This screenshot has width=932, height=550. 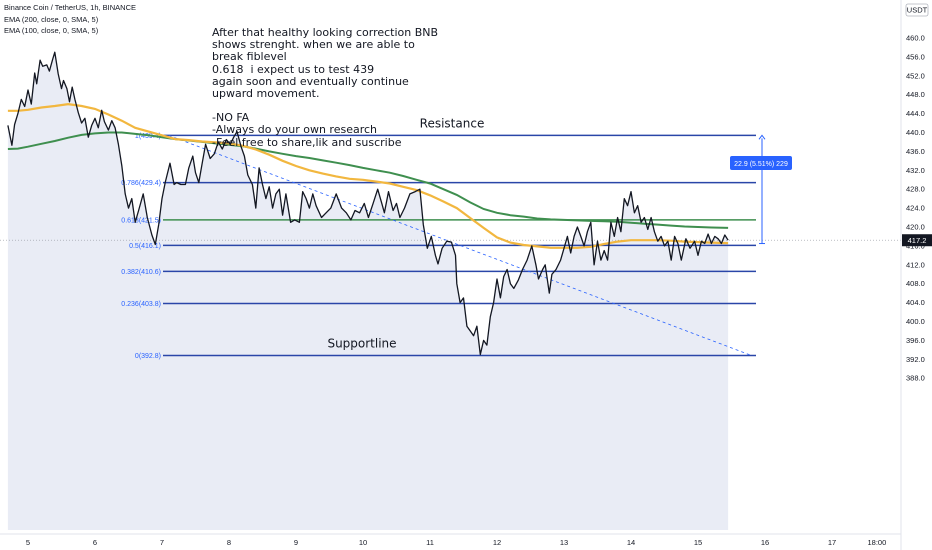 I want to click on resistance-label: Resistance, so click(x=452, y=123).